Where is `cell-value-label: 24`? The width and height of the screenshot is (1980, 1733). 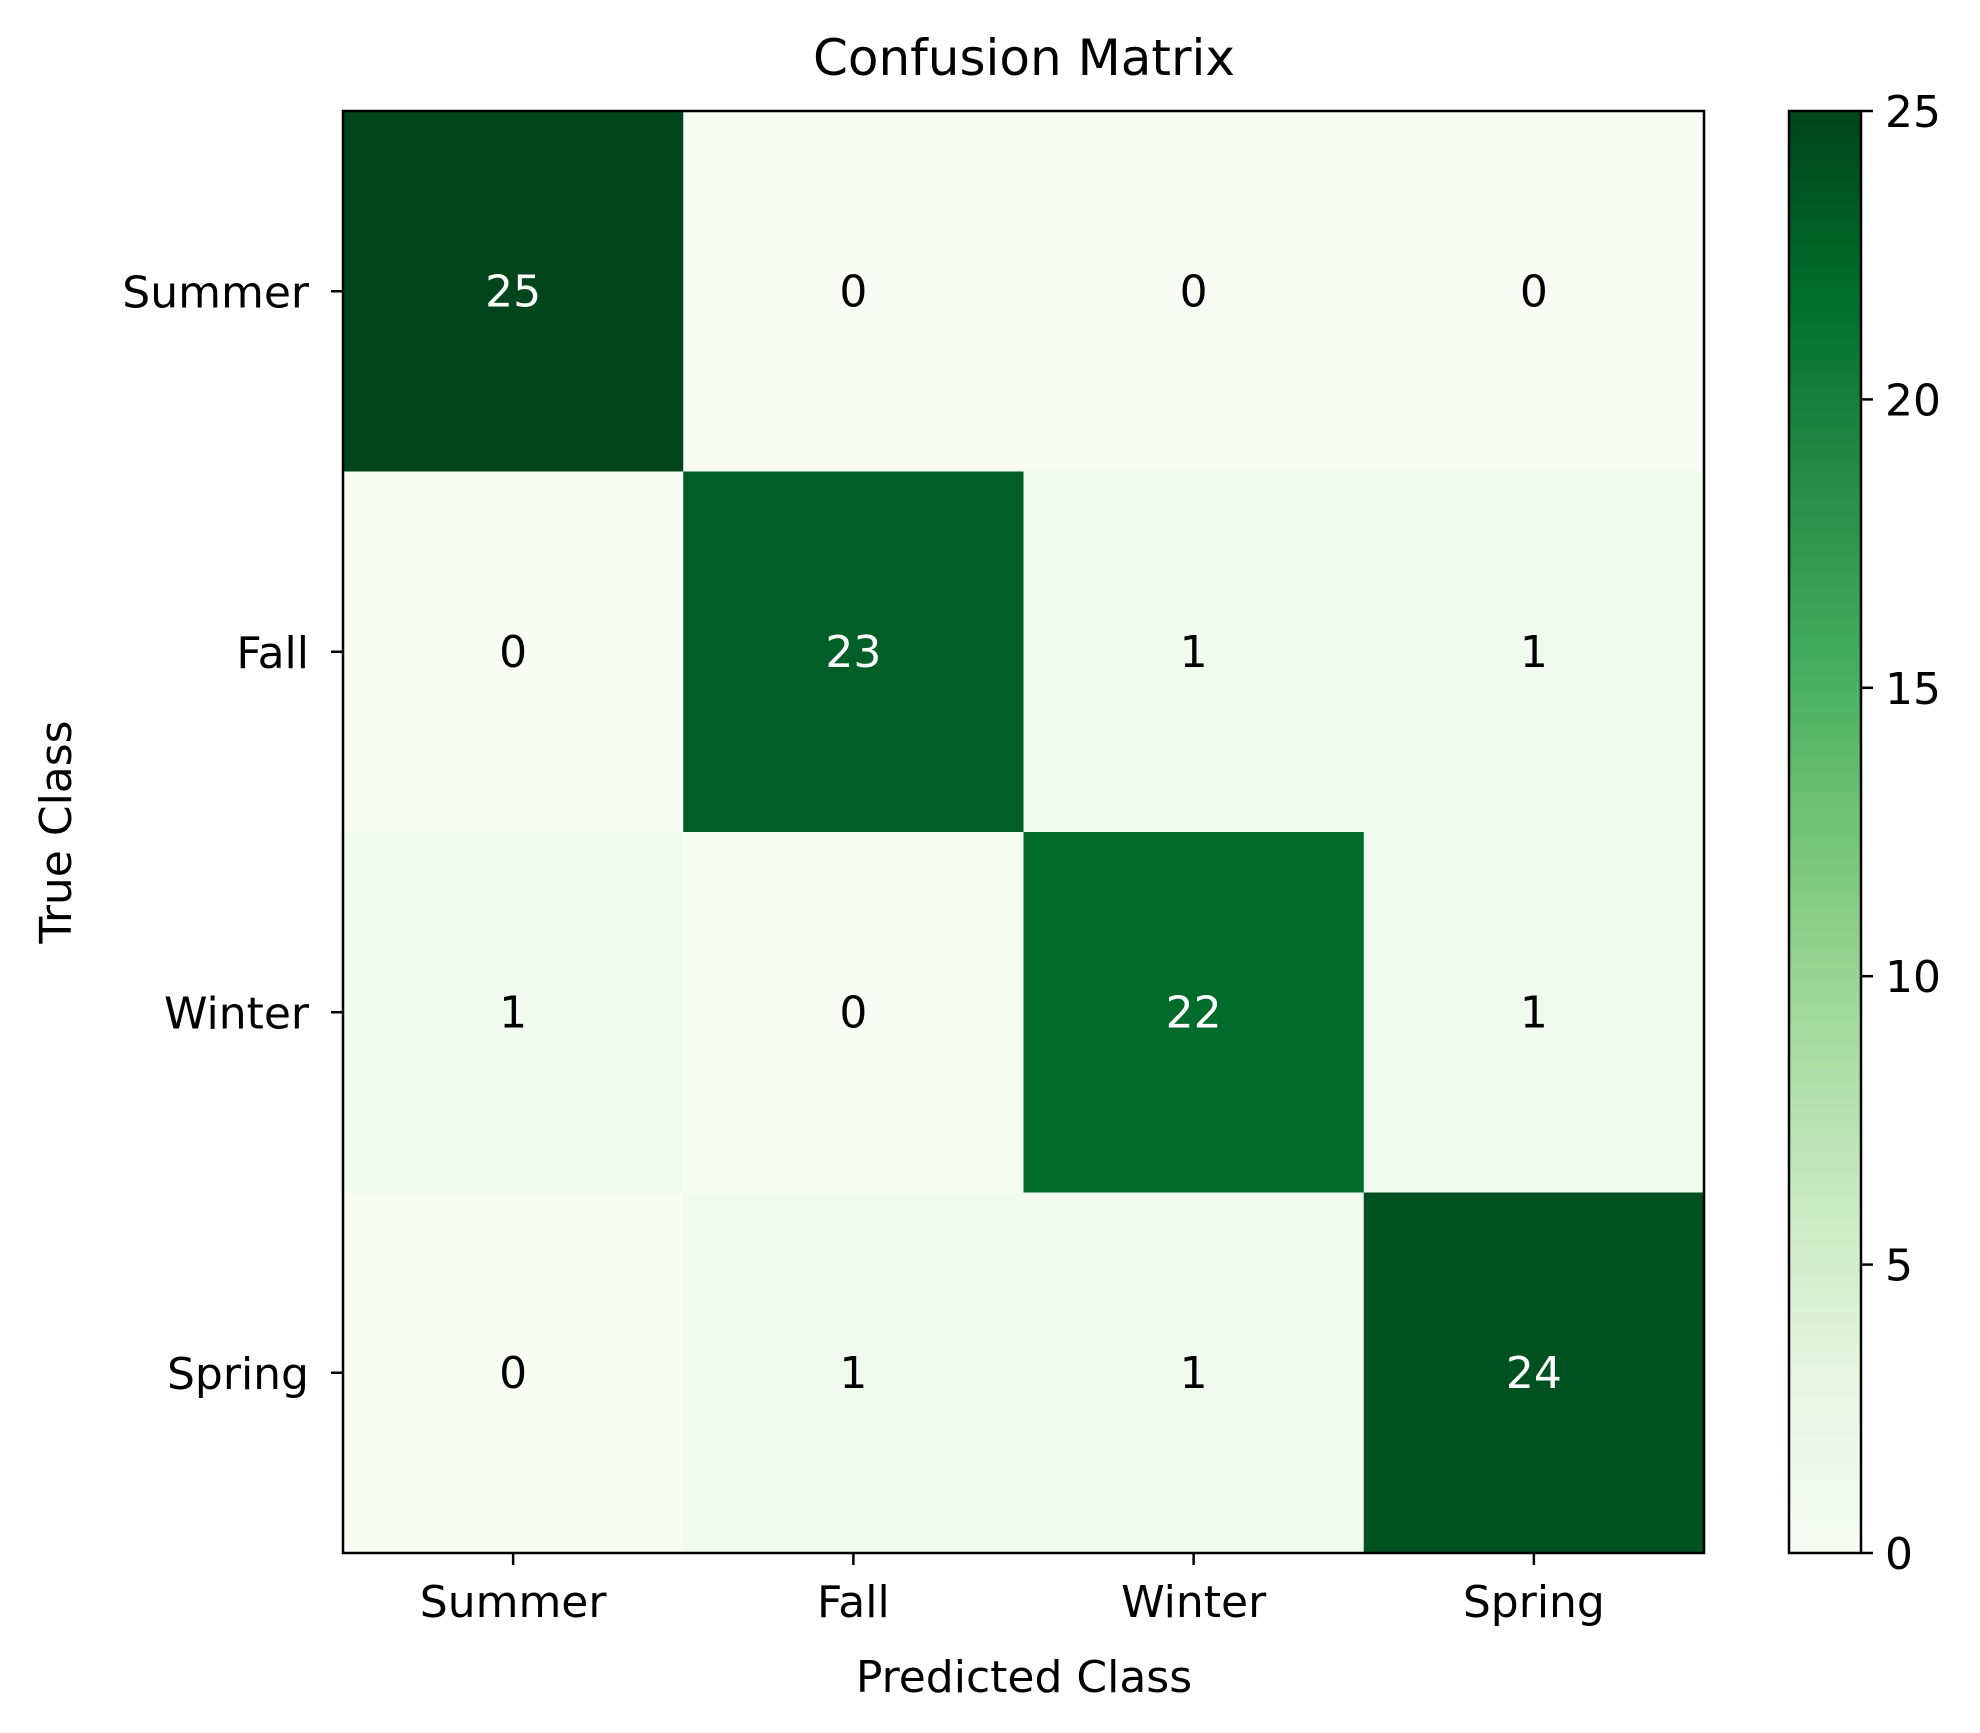
cell-value-label: 24 is located at coordinates (1534, 1373).